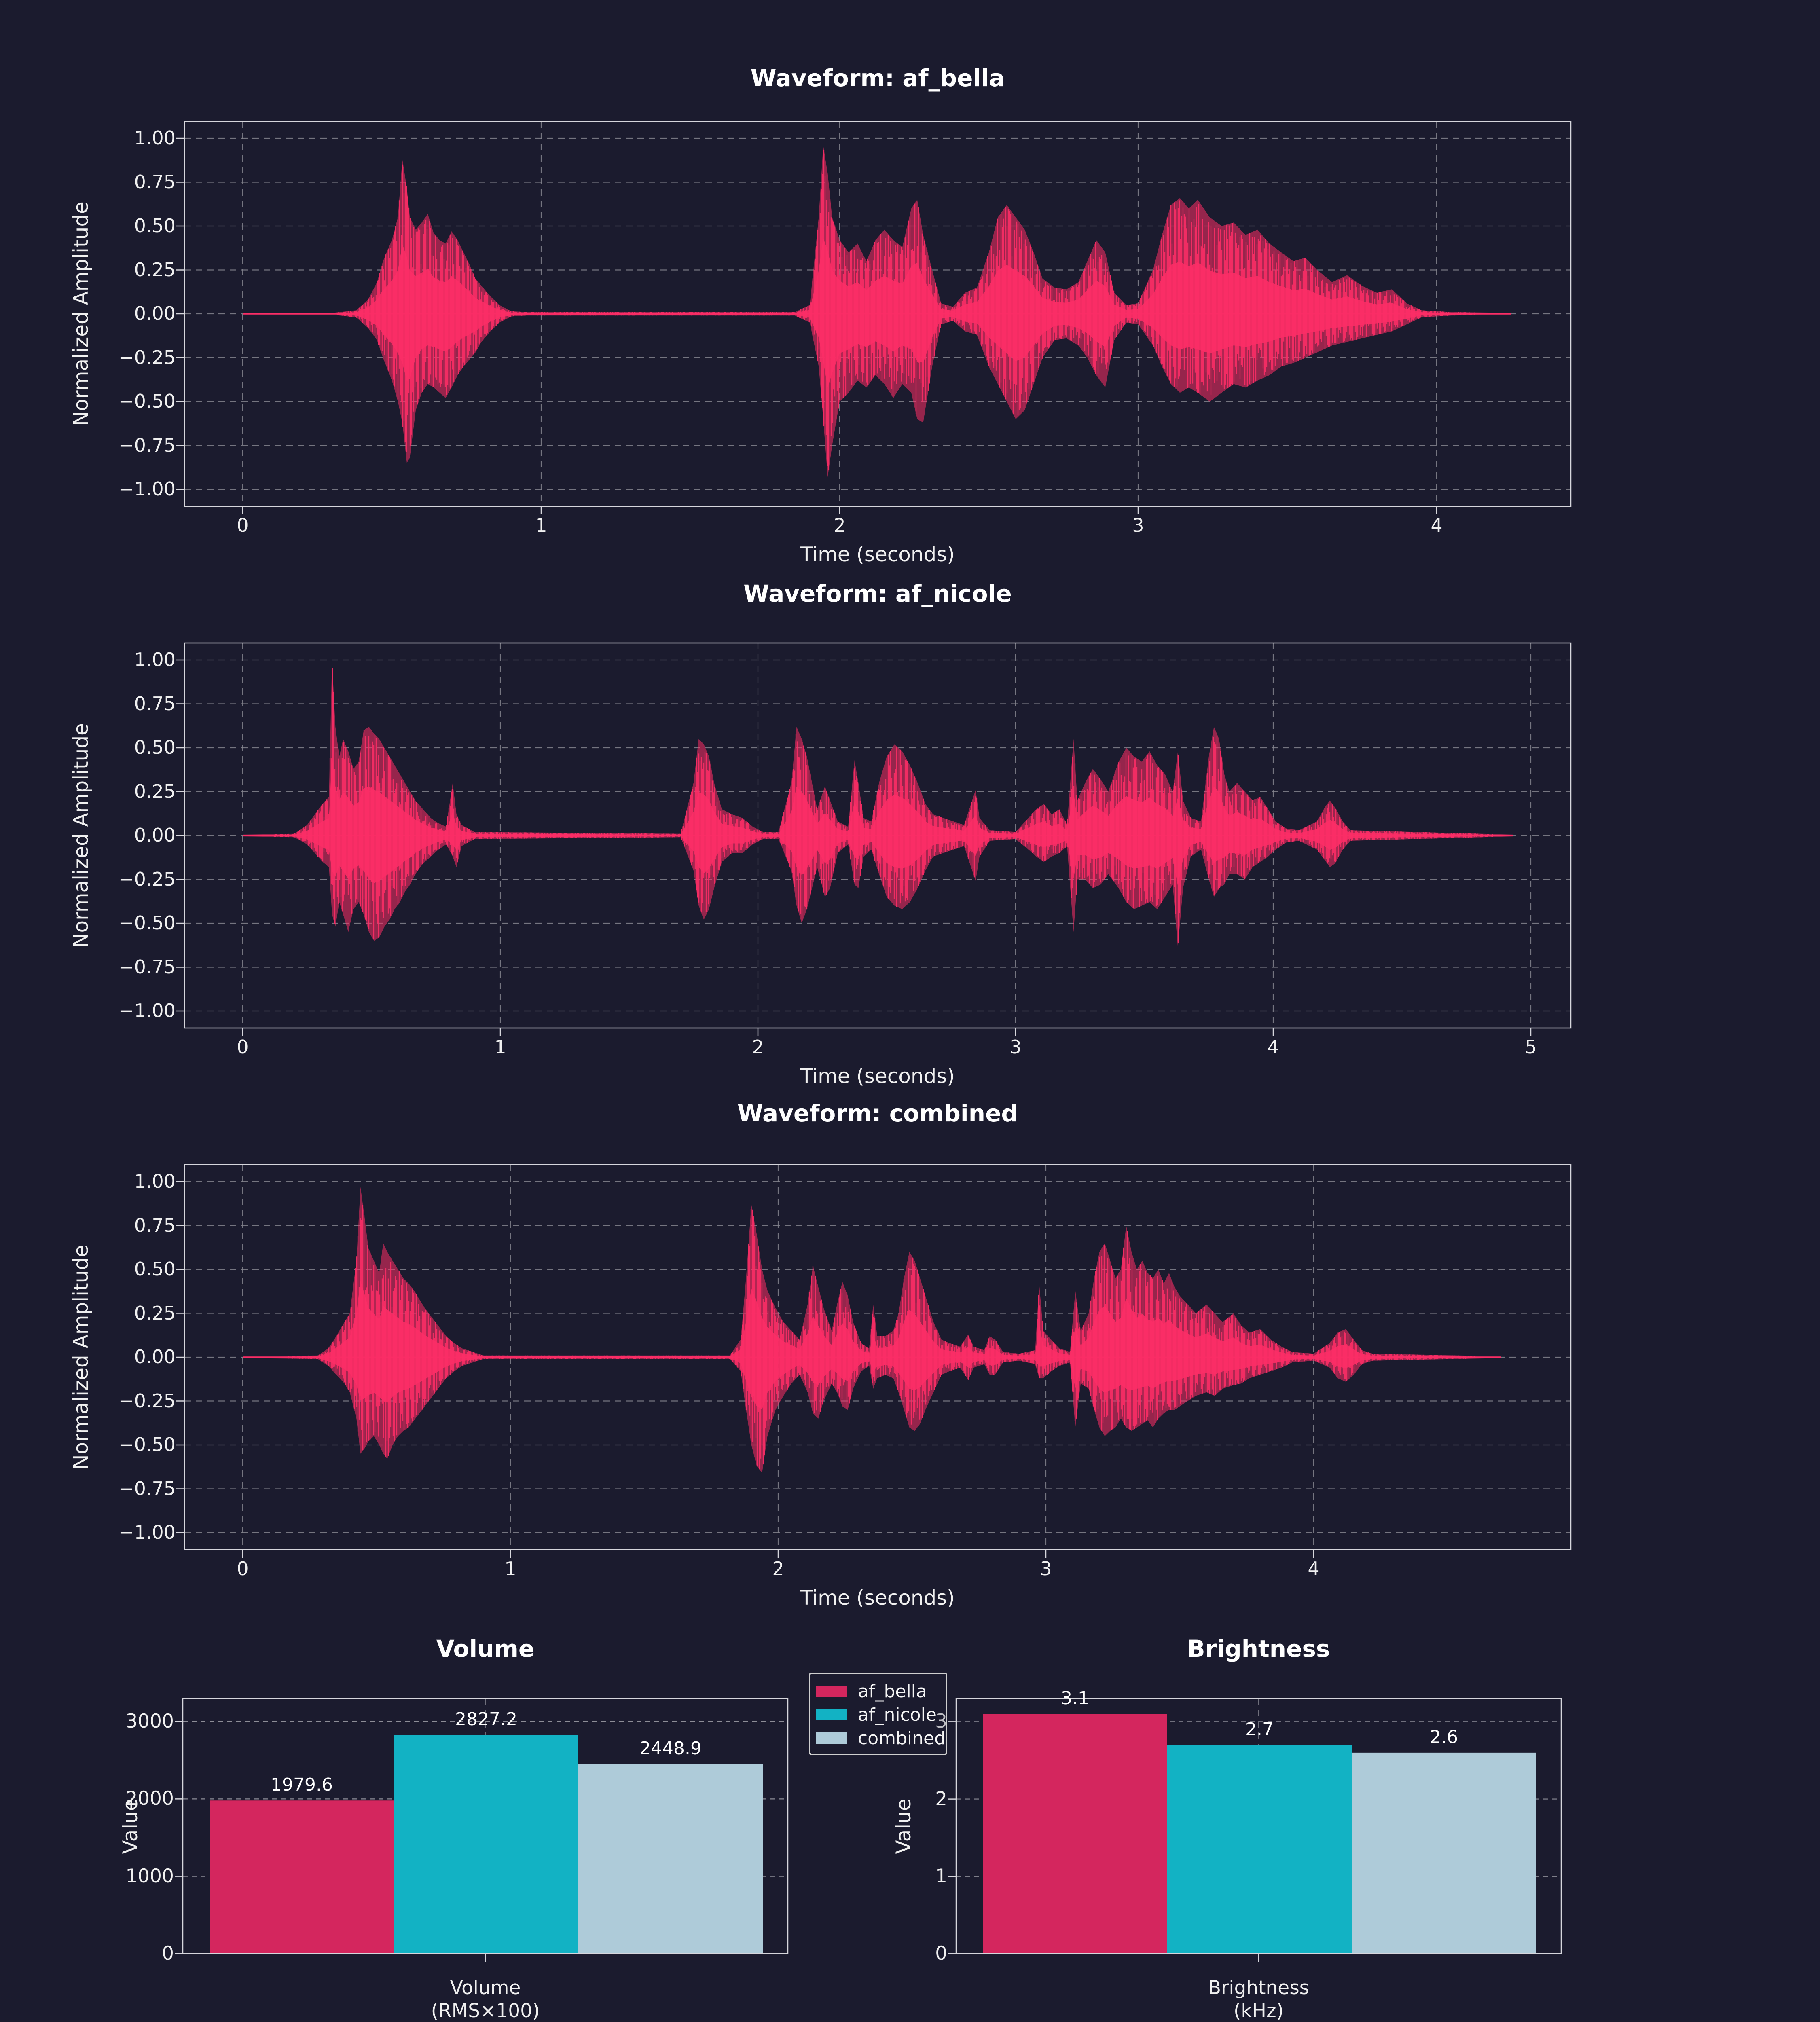 This screenshot has height=2022, width=1820. What do you see at coordinates (874, 317) in the screenshot?
I see `waveform-plot-af_bella` at bounding box center [874, 317].